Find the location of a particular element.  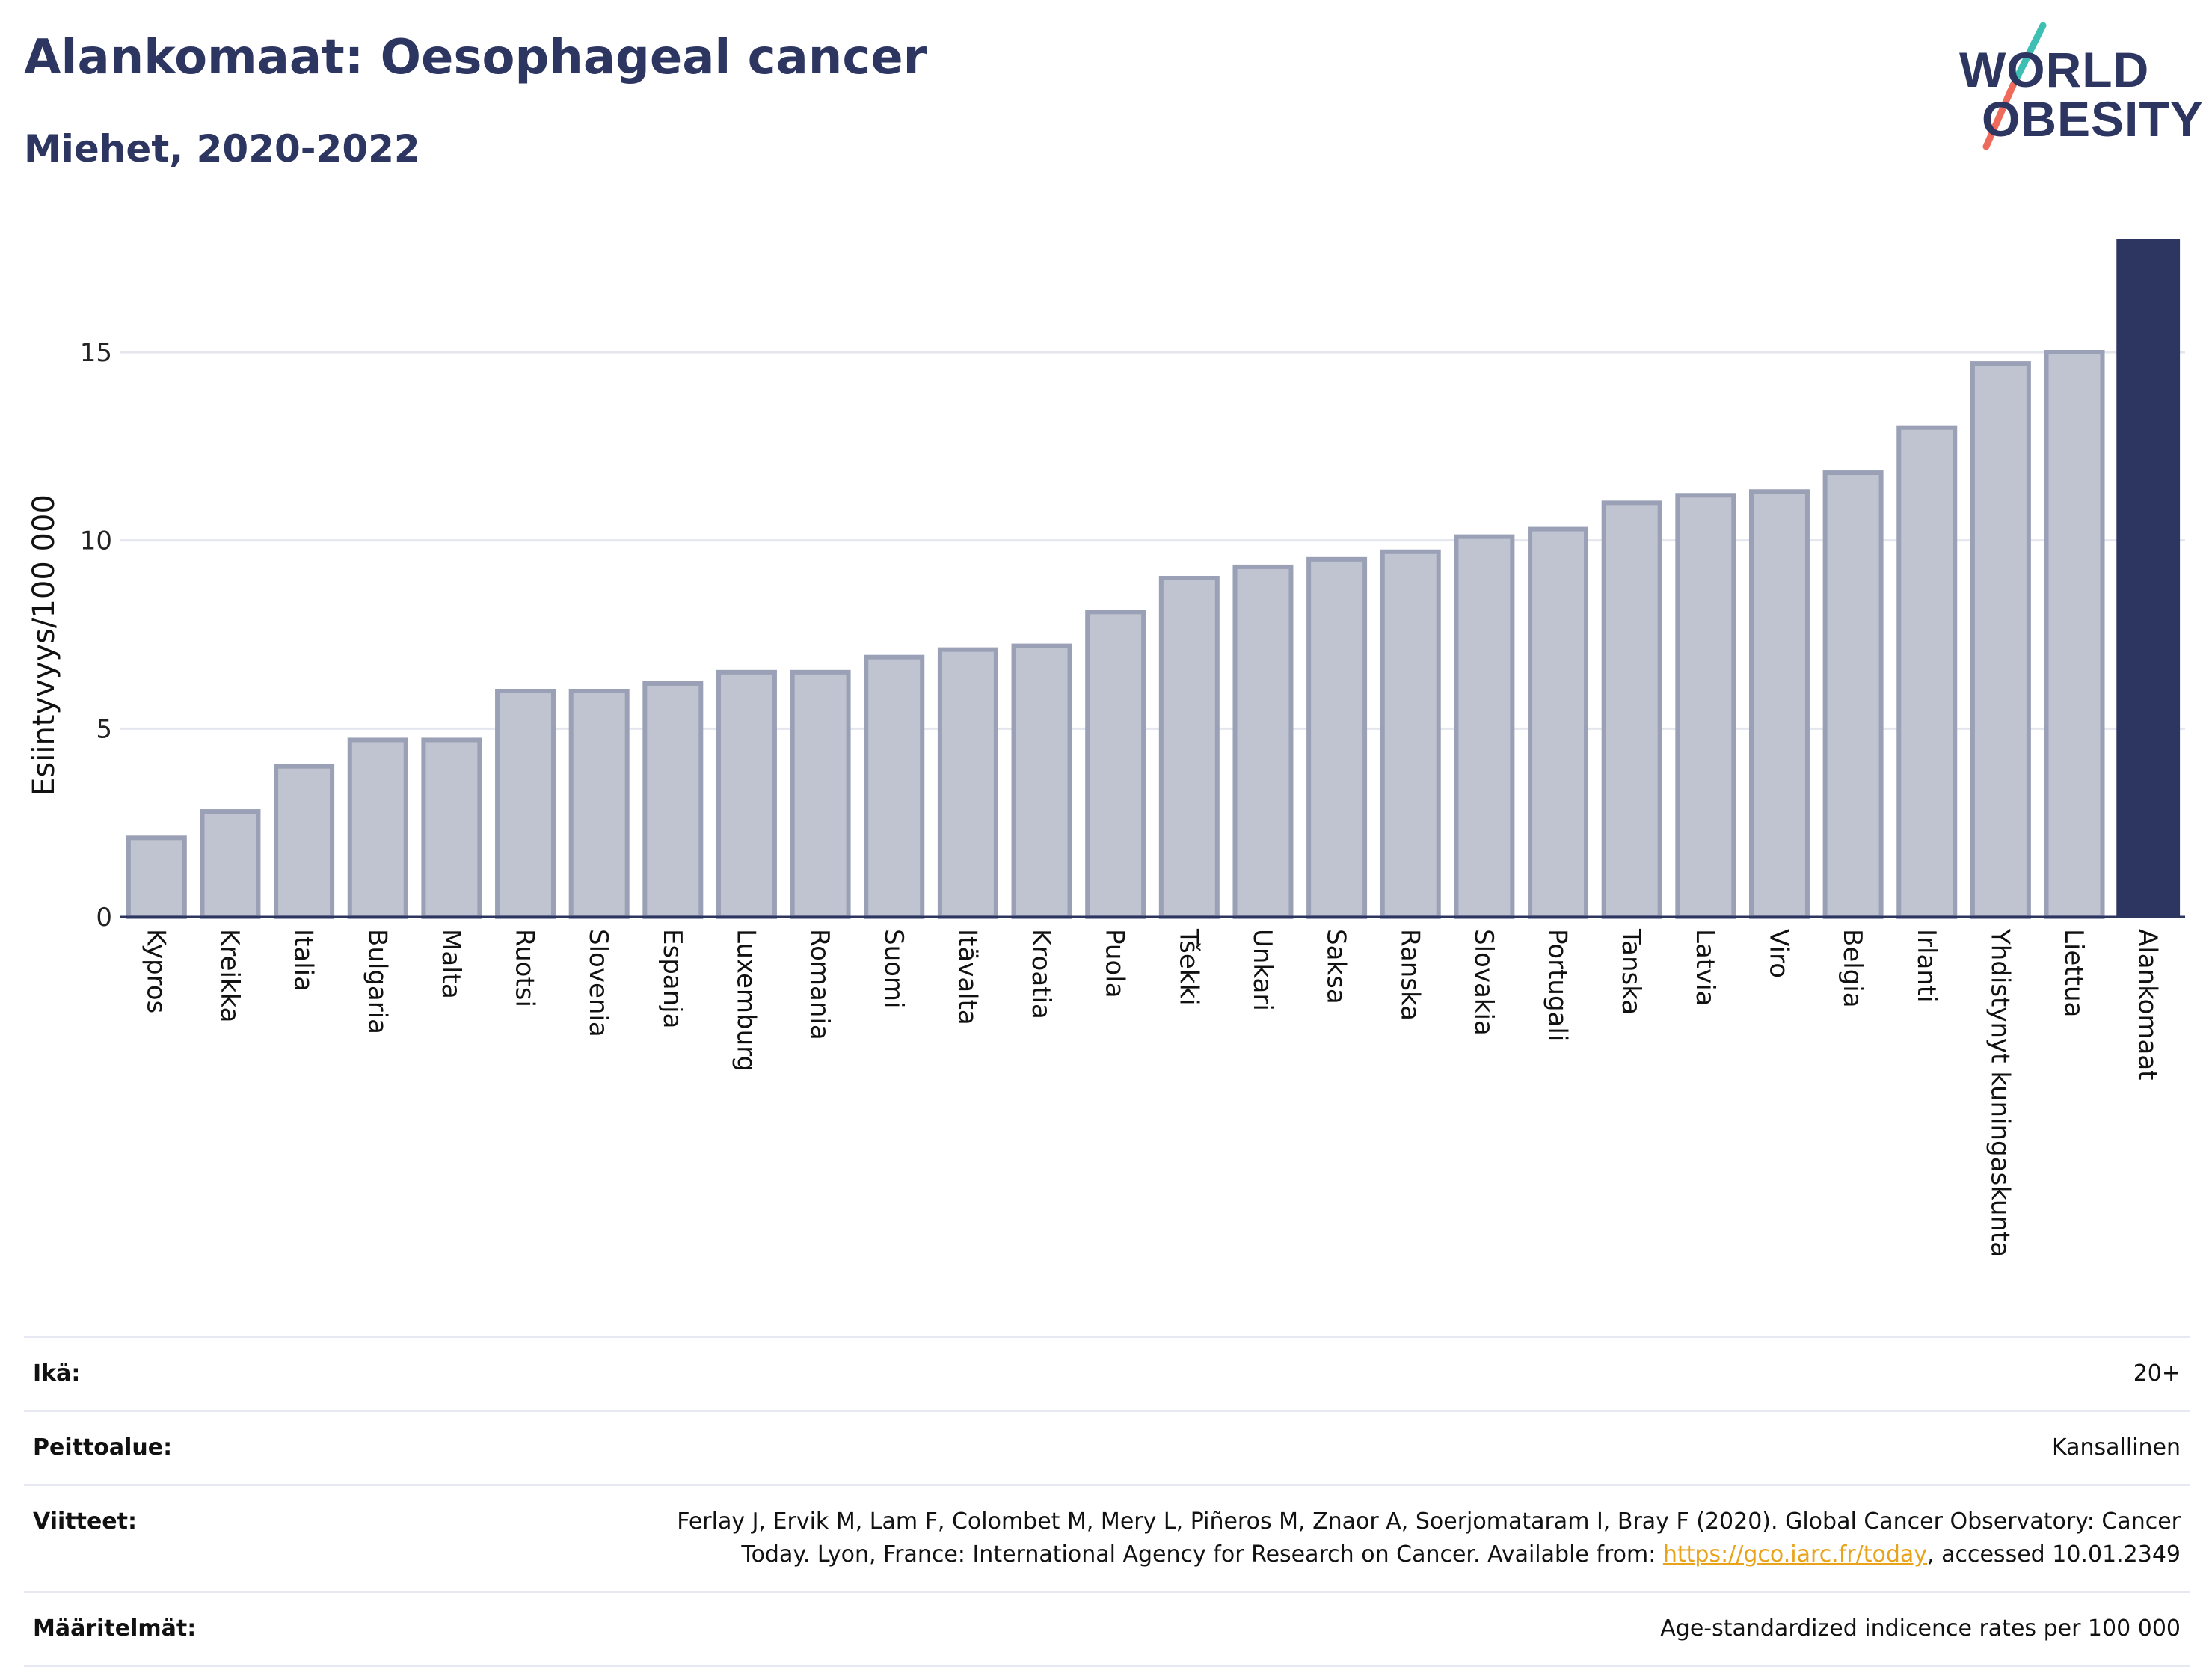

logo-line1: WORLD is located at coordinates (2054, 69).